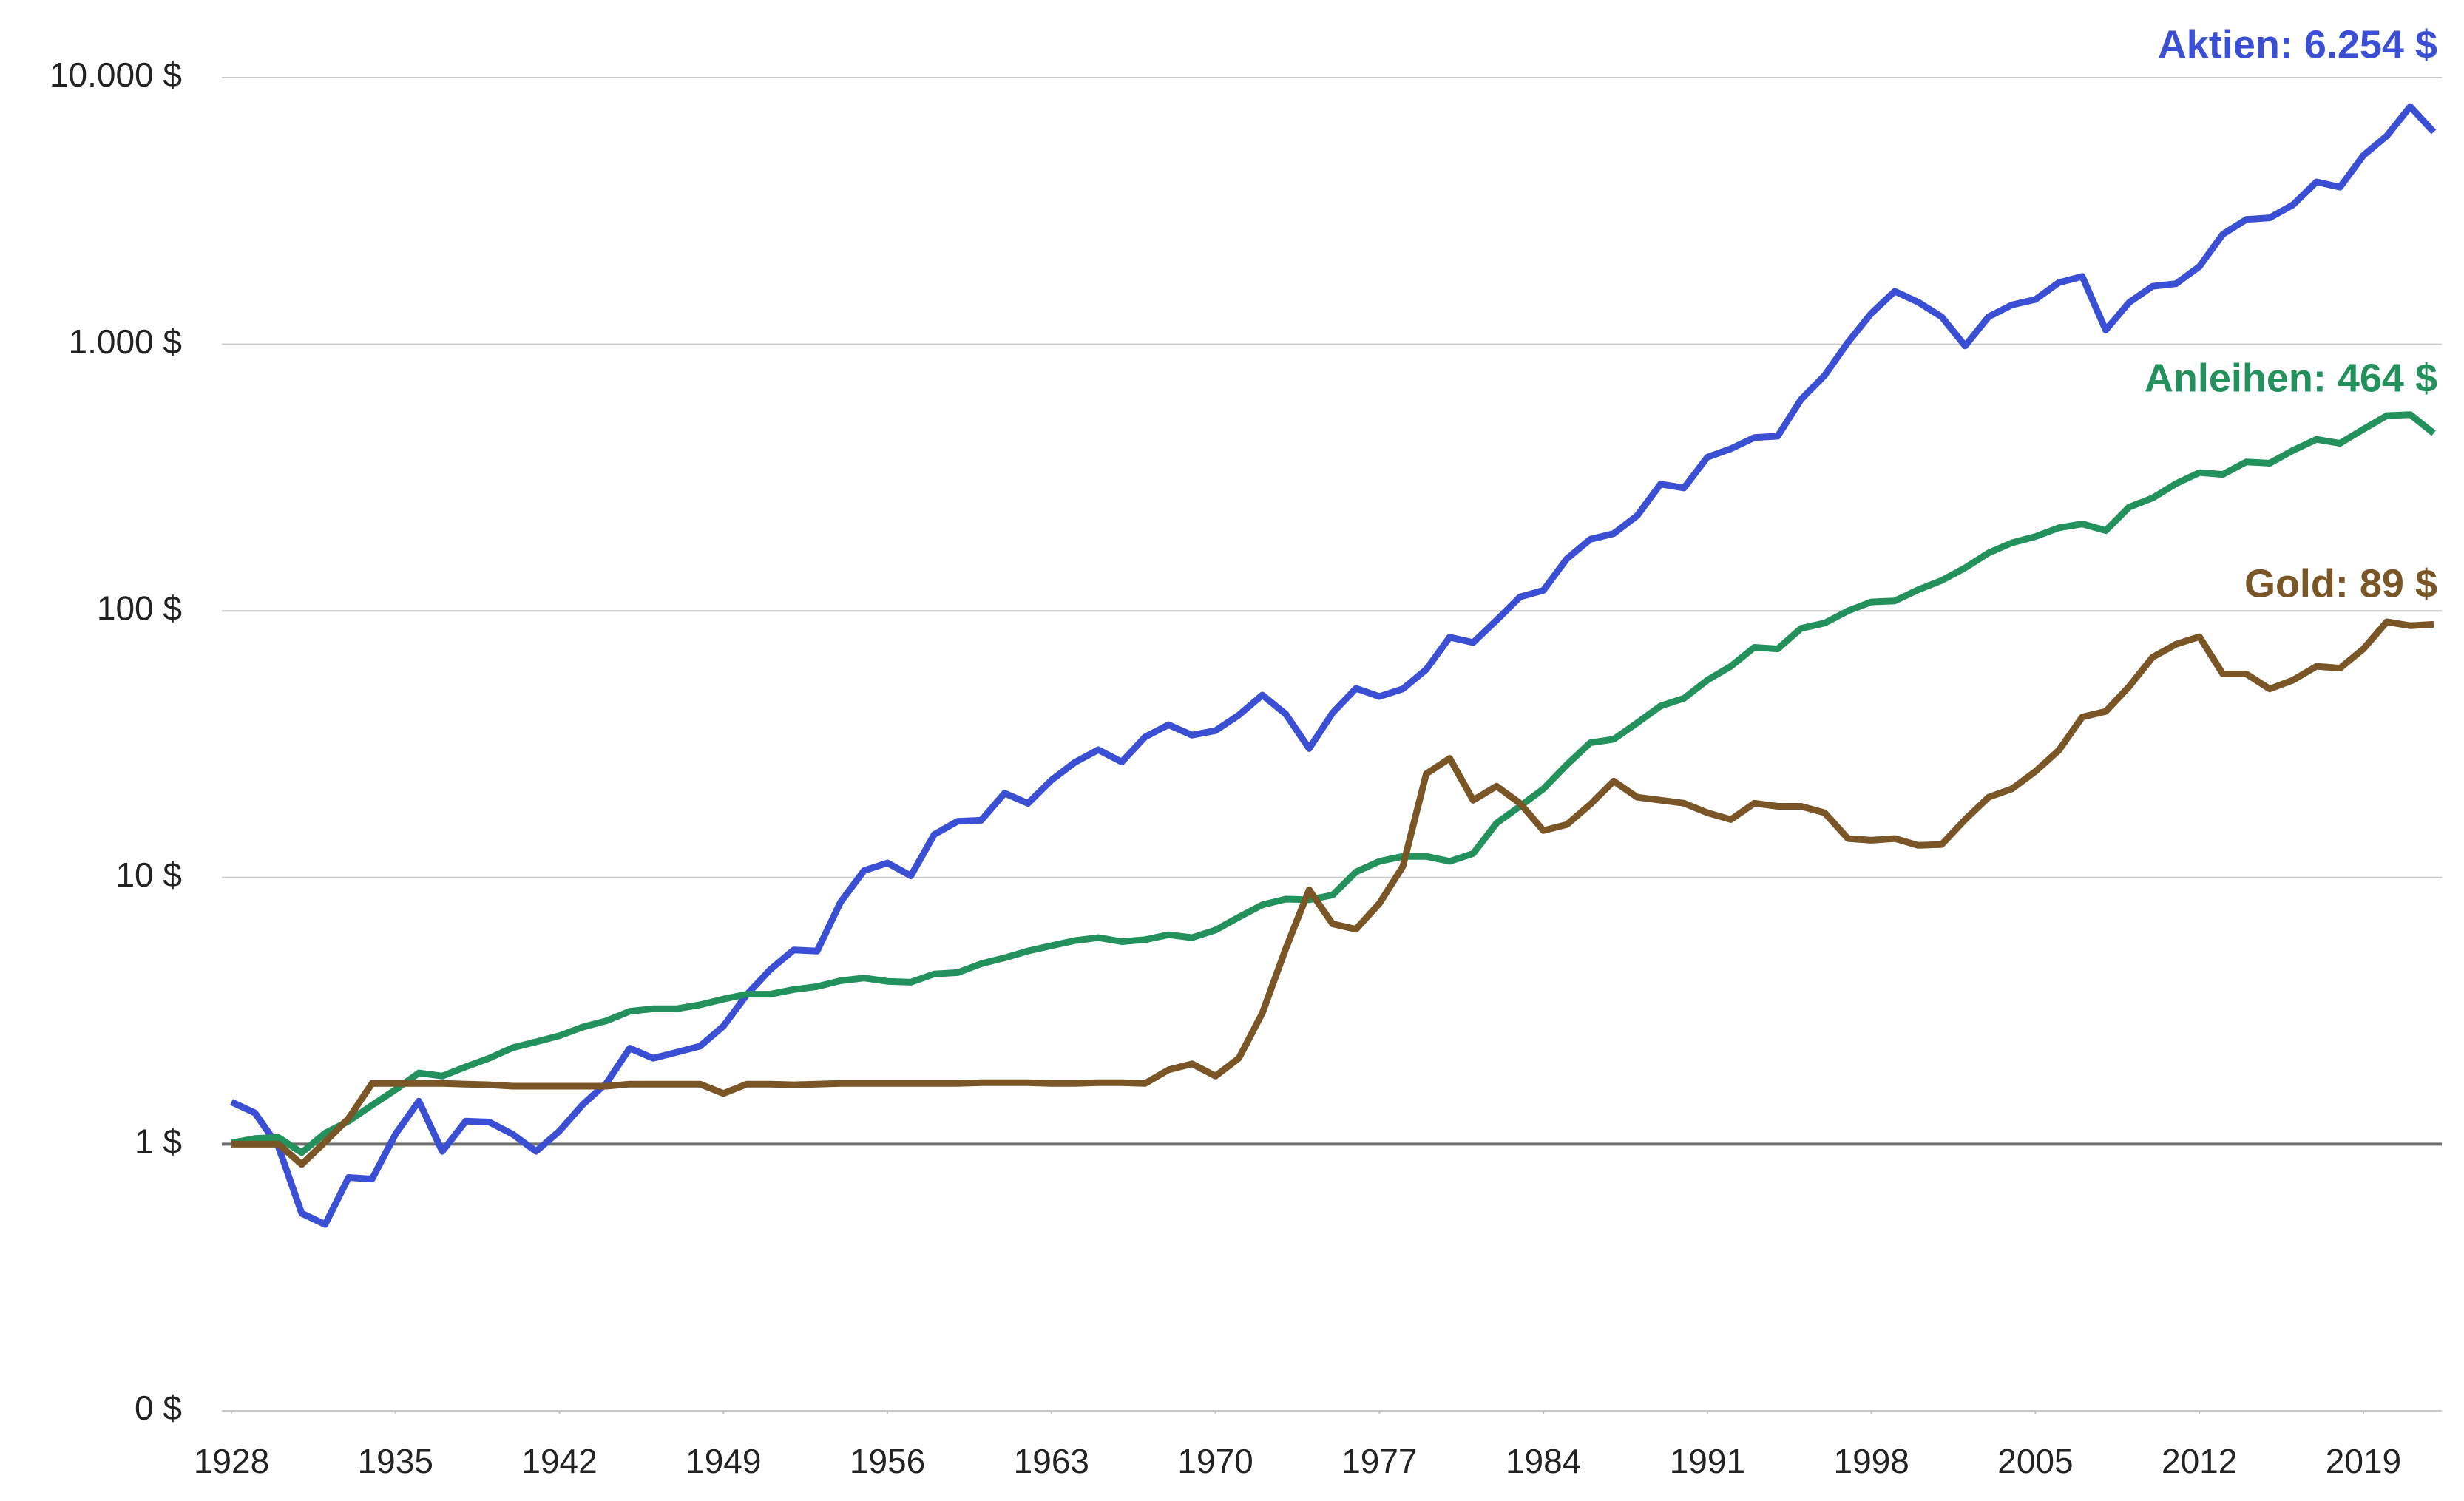 This screenshot has height=1501, width=2464. I want to click on x-tick-label: 1956, so click(888, 1461).